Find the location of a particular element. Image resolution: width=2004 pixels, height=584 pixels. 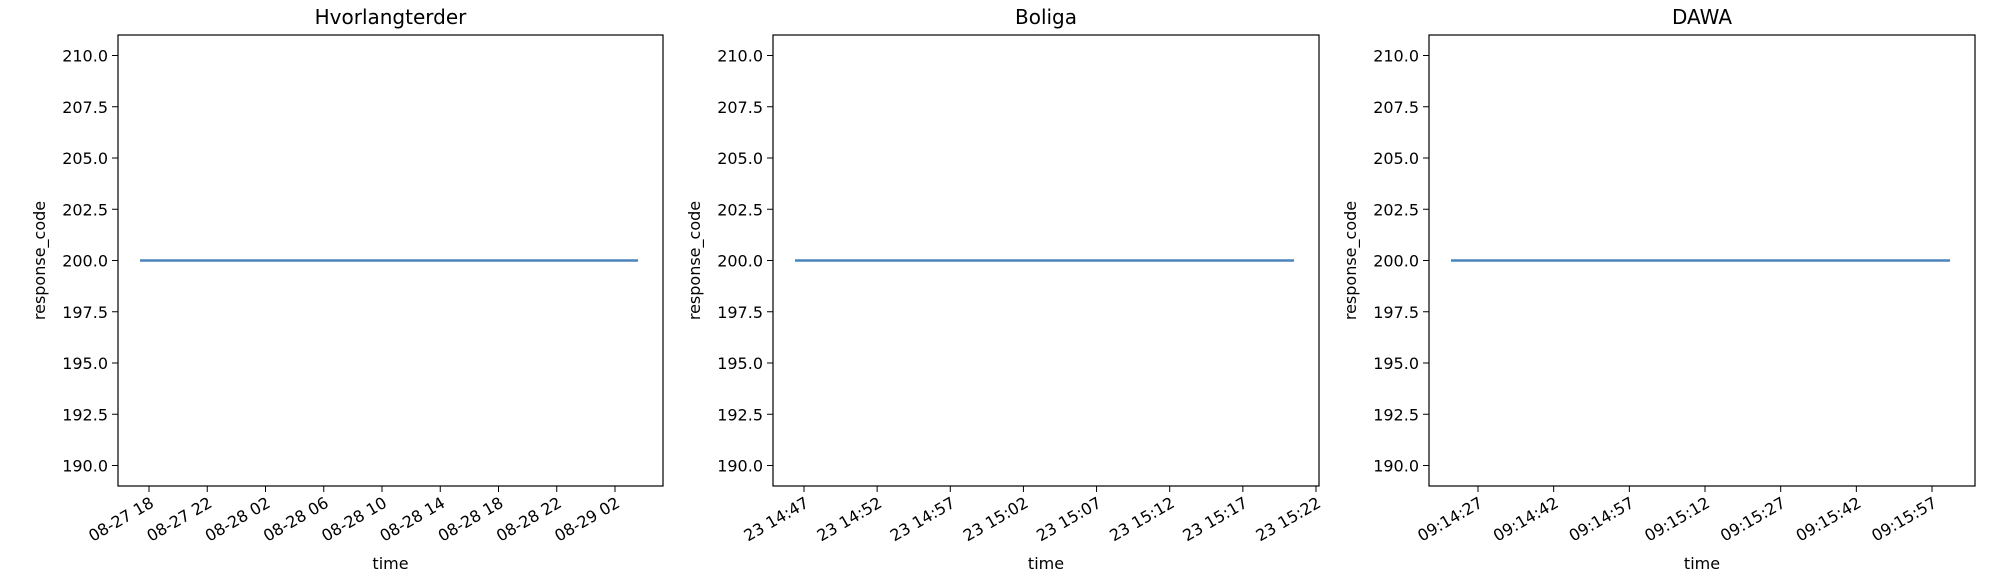

x-tick-label: 09:15:12 is located at coordinates (1677, 519).